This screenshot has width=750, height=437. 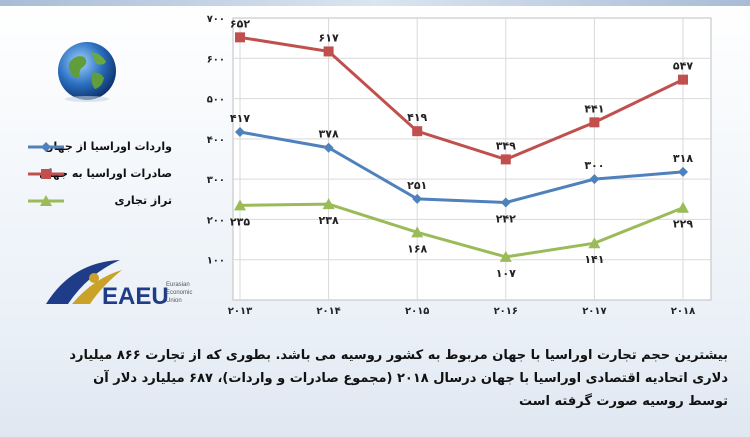 What do you see at coordinates (683, 158) in the screenshot?
I see `data-label: ۳۱۸` at bounding box center [683, 158].